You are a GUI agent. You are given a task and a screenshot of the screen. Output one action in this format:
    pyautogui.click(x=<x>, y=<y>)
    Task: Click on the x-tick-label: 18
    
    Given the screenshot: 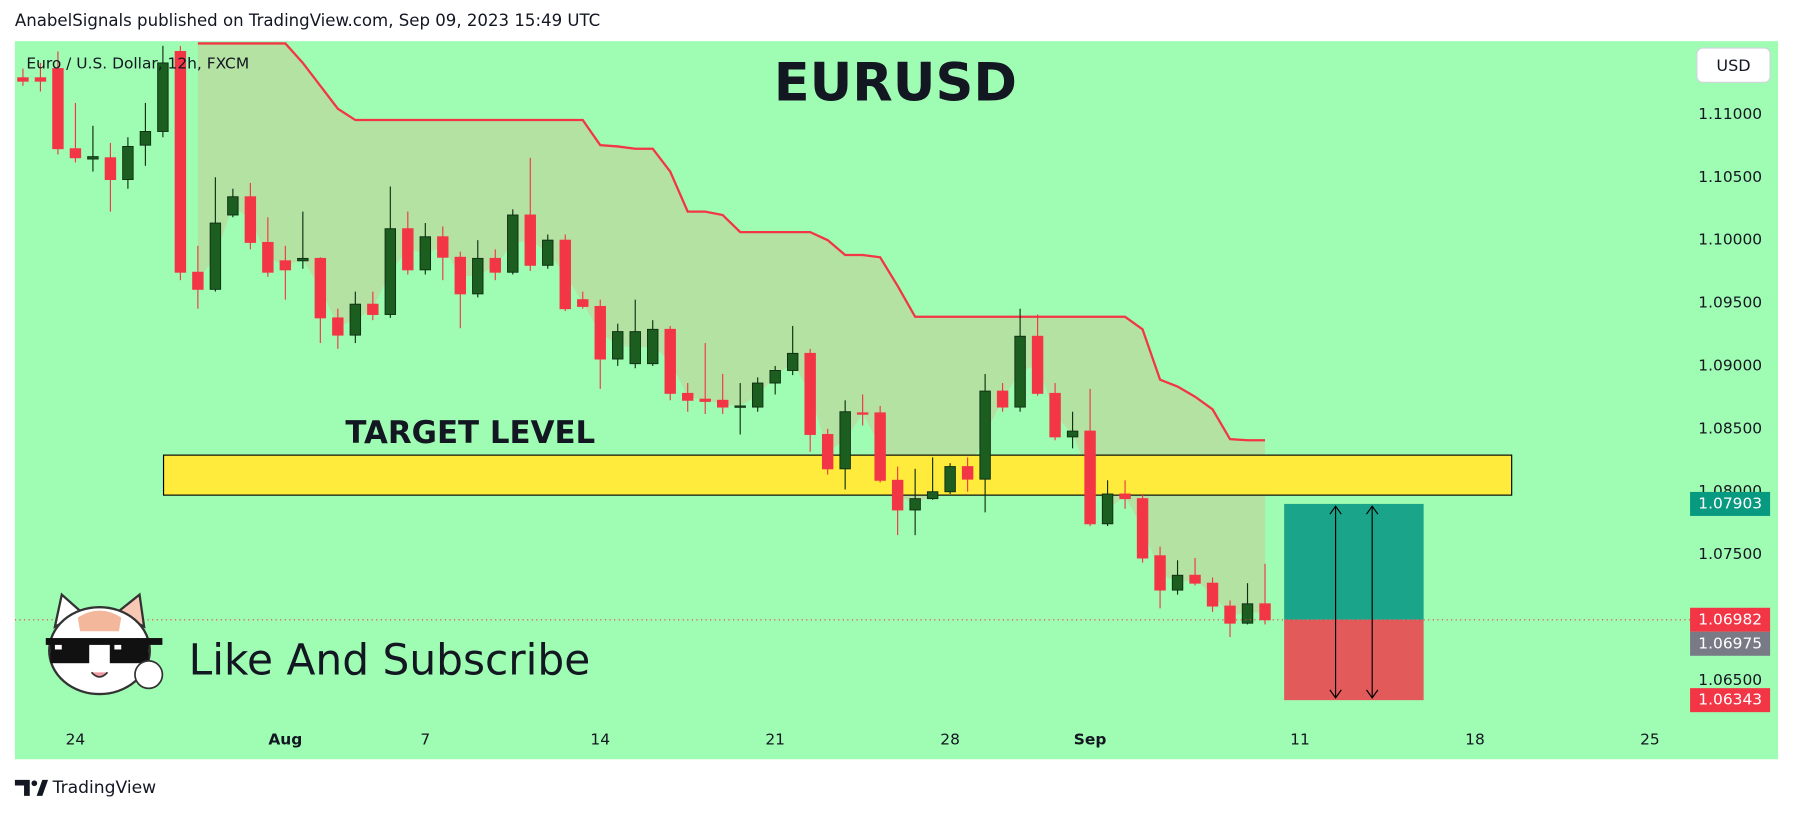 What is the action you would take?
    pyautogui.click(x=1475, y=739)
    